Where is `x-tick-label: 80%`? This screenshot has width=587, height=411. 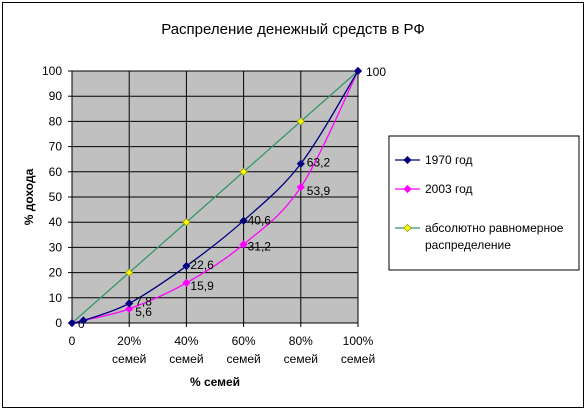
x-tick-label: 80% is located at coordinates (301, 341).